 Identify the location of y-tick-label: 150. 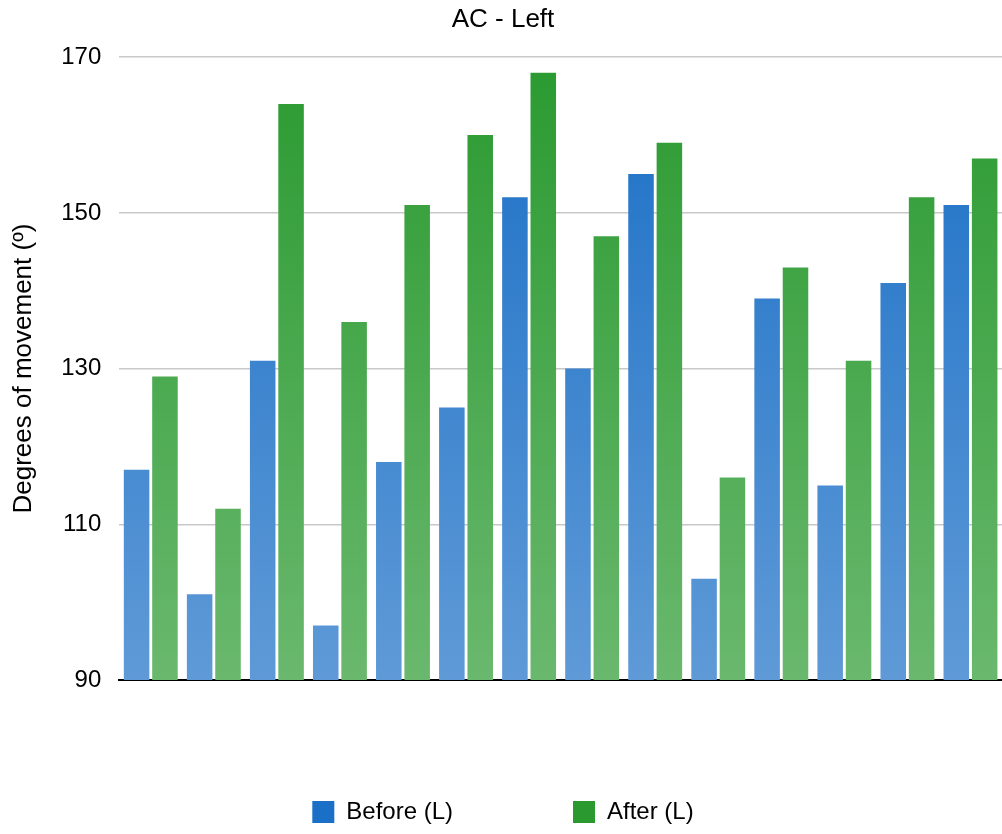
(81, 211).